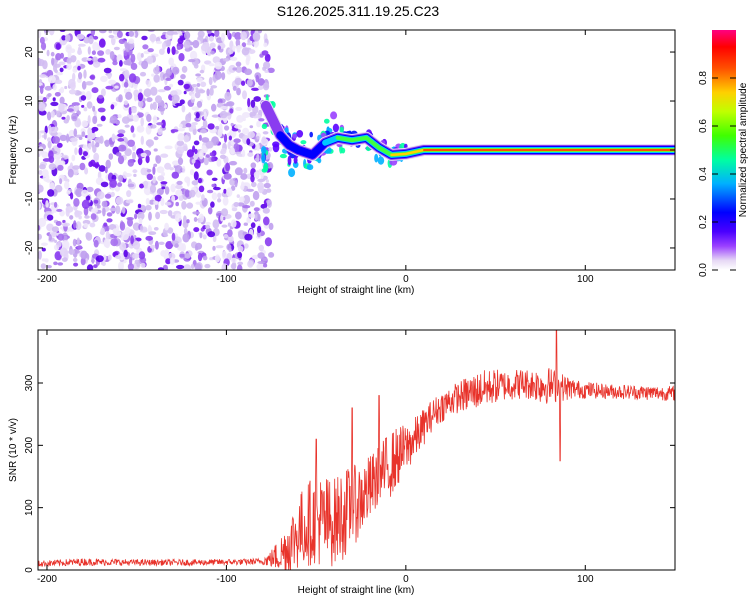 Image resolution: width=750 pixels, height=605 pixels. Describe the element at coordinates (356, 590) in the screenshot. I see `snr-x-axis-label: Height of straight line (km)` at that location.